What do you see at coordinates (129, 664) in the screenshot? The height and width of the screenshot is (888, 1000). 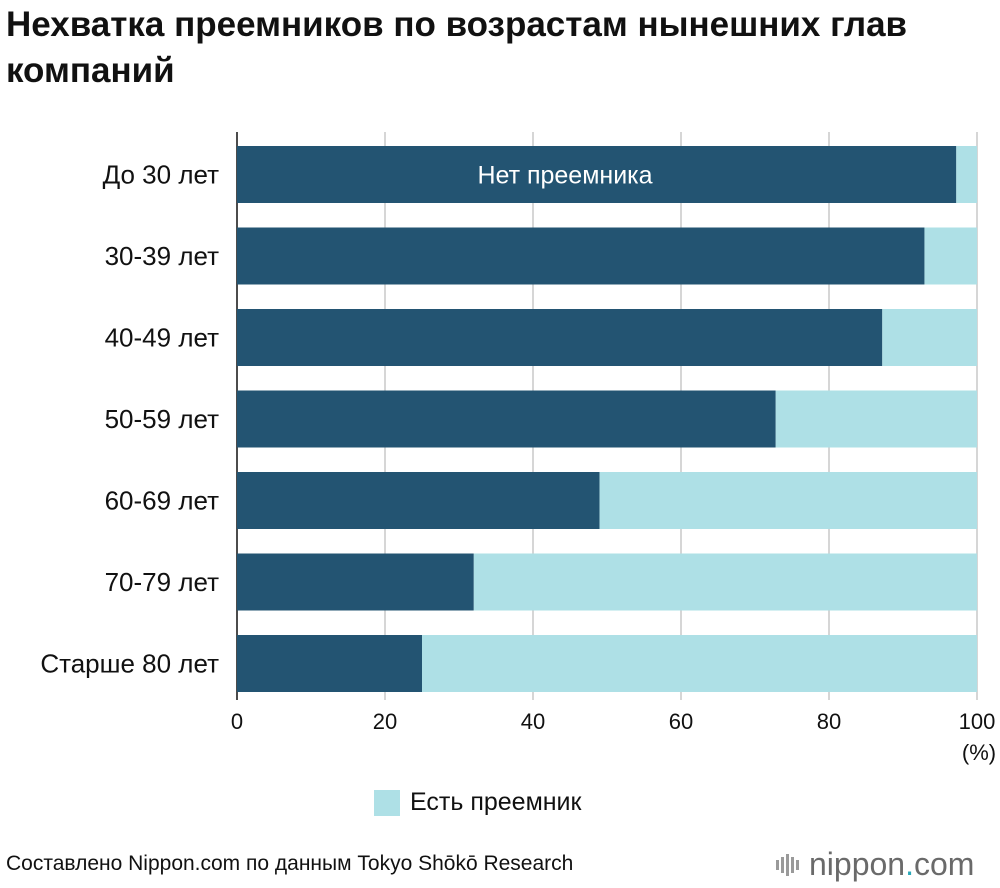 I see `category-label-6: Старше 80 лет` at bounding box center [129, 664].